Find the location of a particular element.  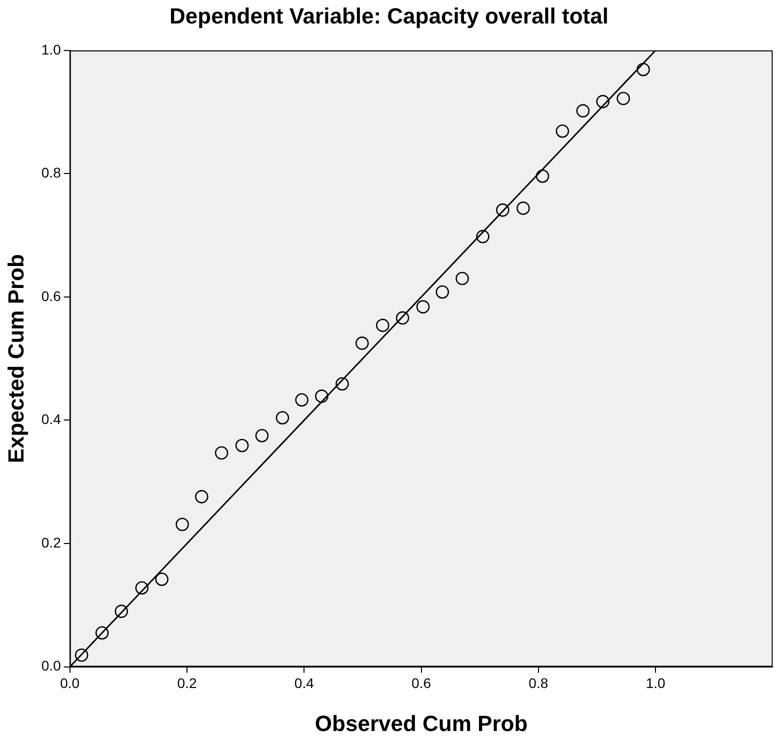

y-axis-title: Expected Cum Prob is located at coordinates (15, 359).